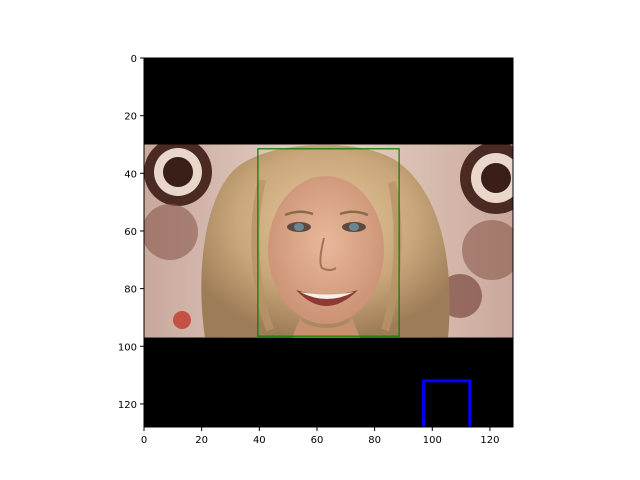 Image resolution: width=640 pixels, height=480 pixels. I want to click on logo-seal-left, so click(178, 202).